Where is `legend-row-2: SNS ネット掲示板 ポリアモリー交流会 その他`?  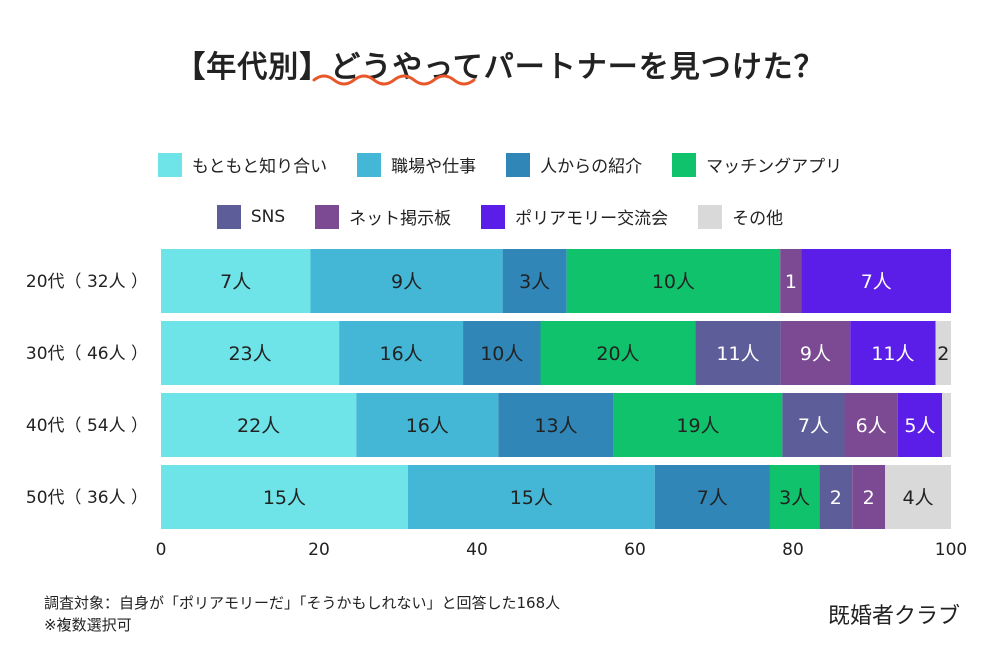 legend-row-2: SNS ネット掲示板 ポリアモリー交流会 その他 is located at coordinates (500, 216).